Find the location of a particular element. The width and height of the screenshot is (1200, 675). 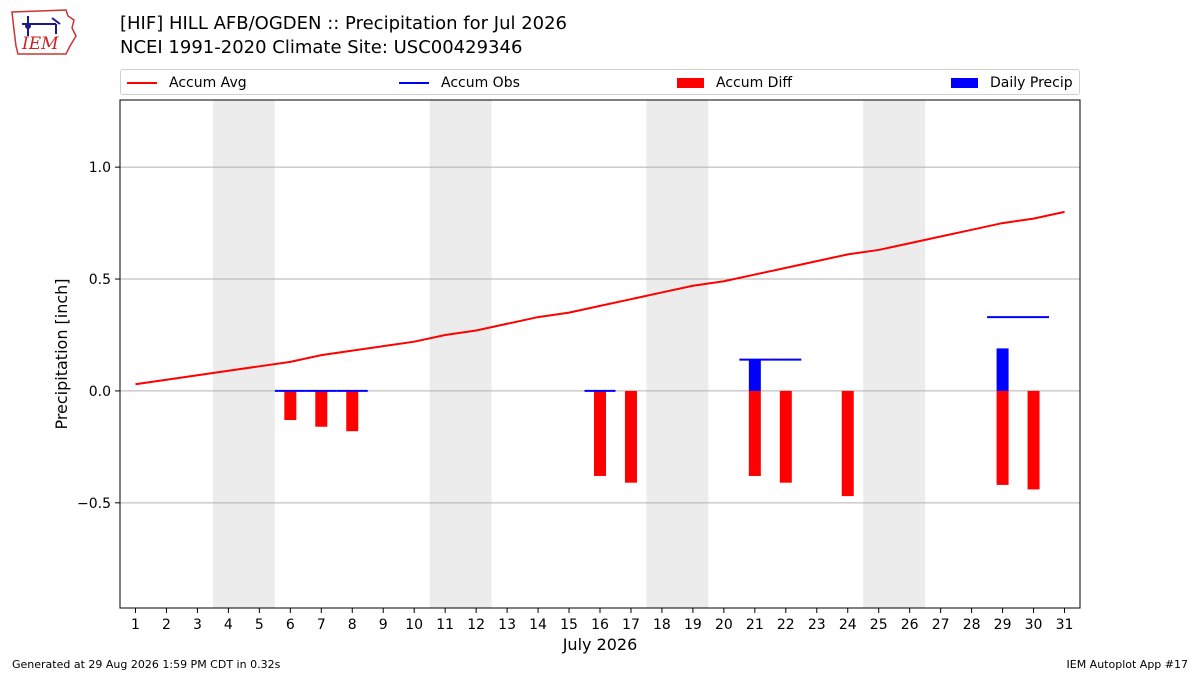

x-tick-label: 4 is located at coordinates (228, 625).